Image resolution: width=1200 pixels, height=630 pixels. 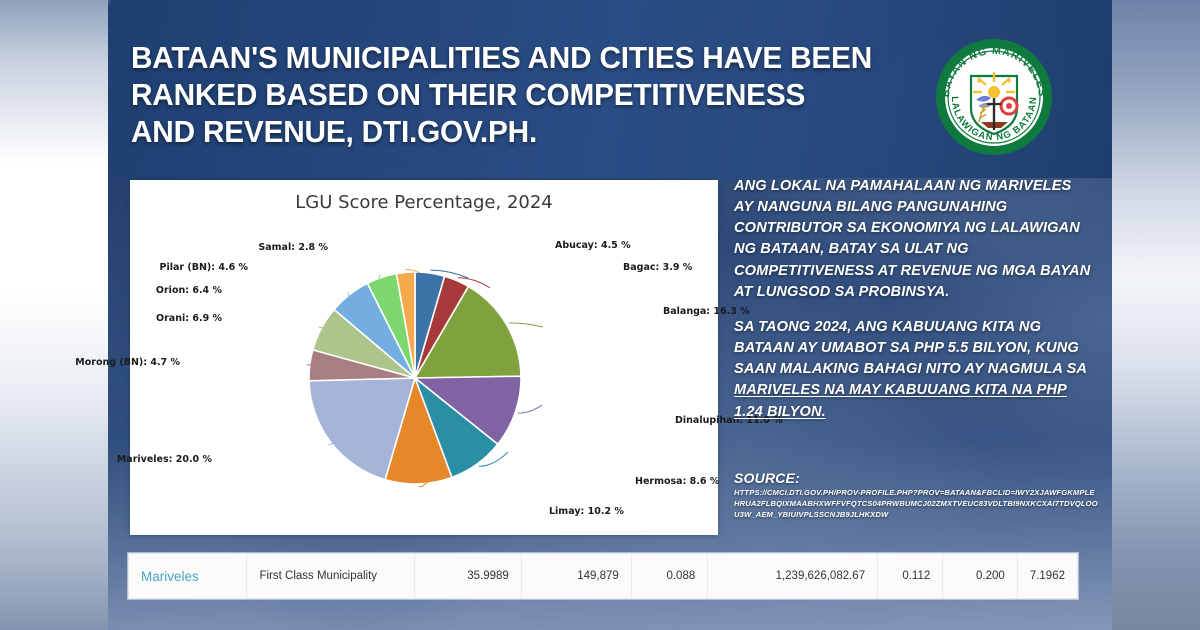 What do you see at coordinates (1156, 315) in the screenshot?
I see `right-gradient-band` at bounding box center [1156, 315].